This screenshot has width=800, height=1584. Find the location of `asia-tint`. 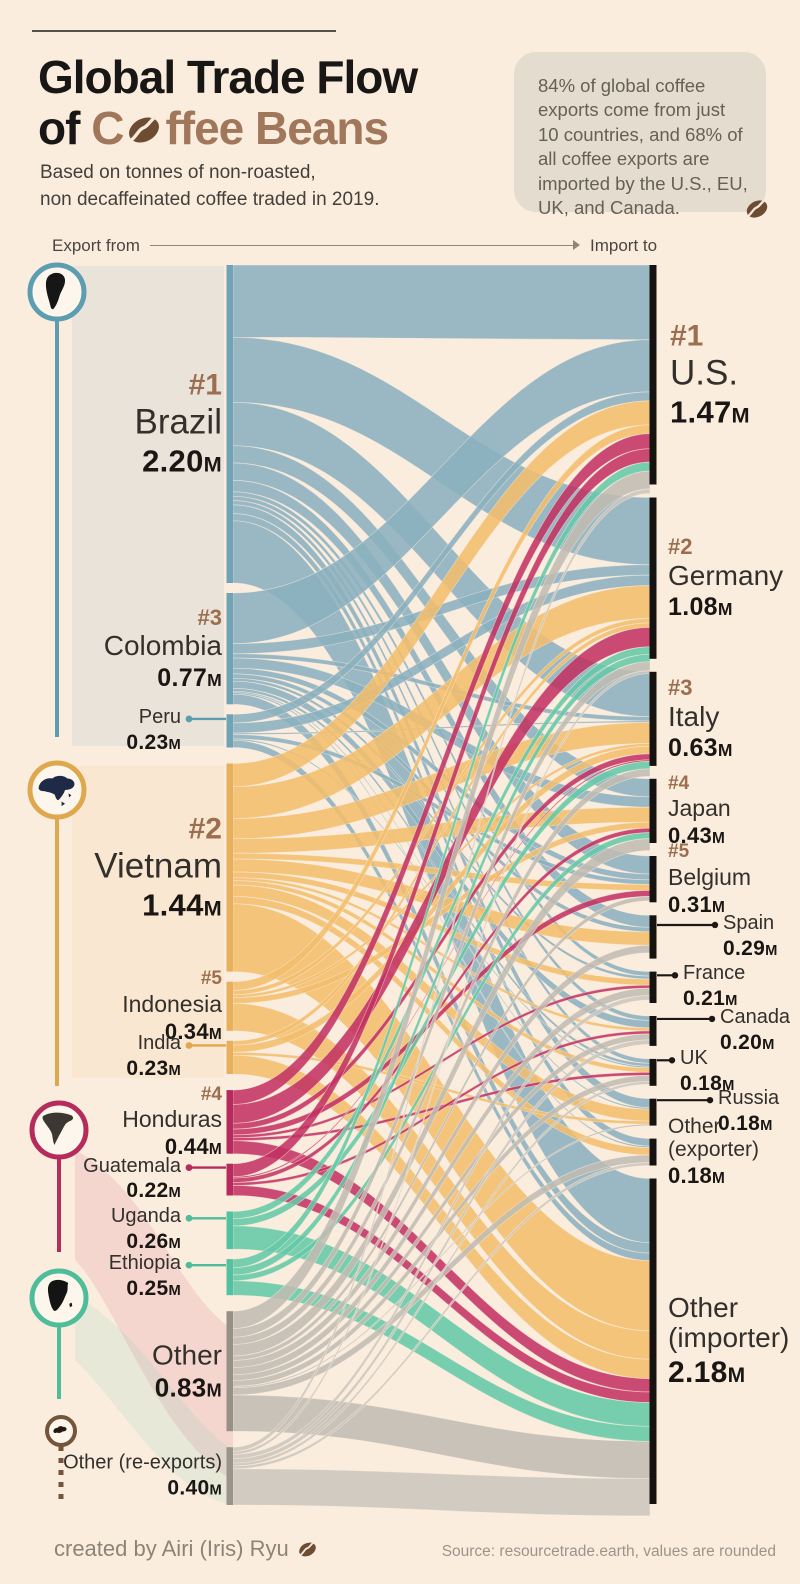

asia-tint is located at coordinates (148, 922).